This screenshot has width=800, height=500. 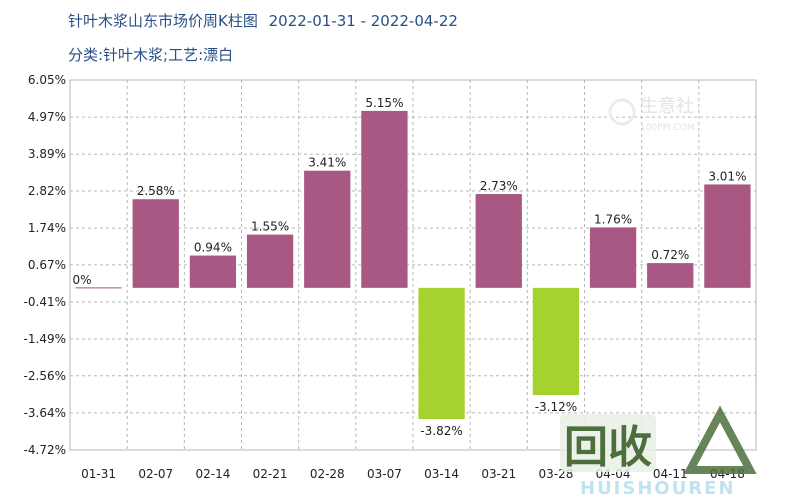 I want to click on x-tick-label: 02-14, so click(x=212, y=474).